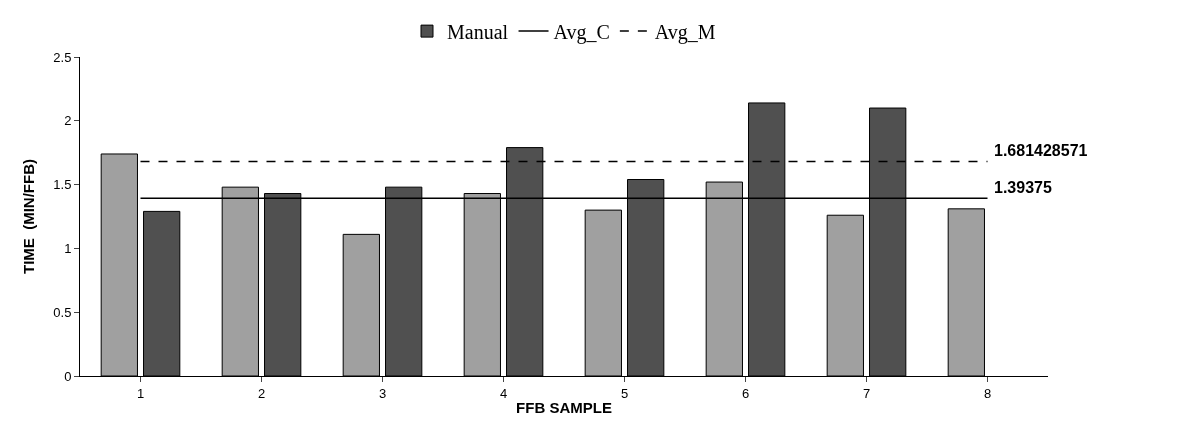 This screenshot has width=1188, height=436. Describe the element at coordinates (1041, 150) in the screenshot. I see `annotation: 1.681428571` at that location.